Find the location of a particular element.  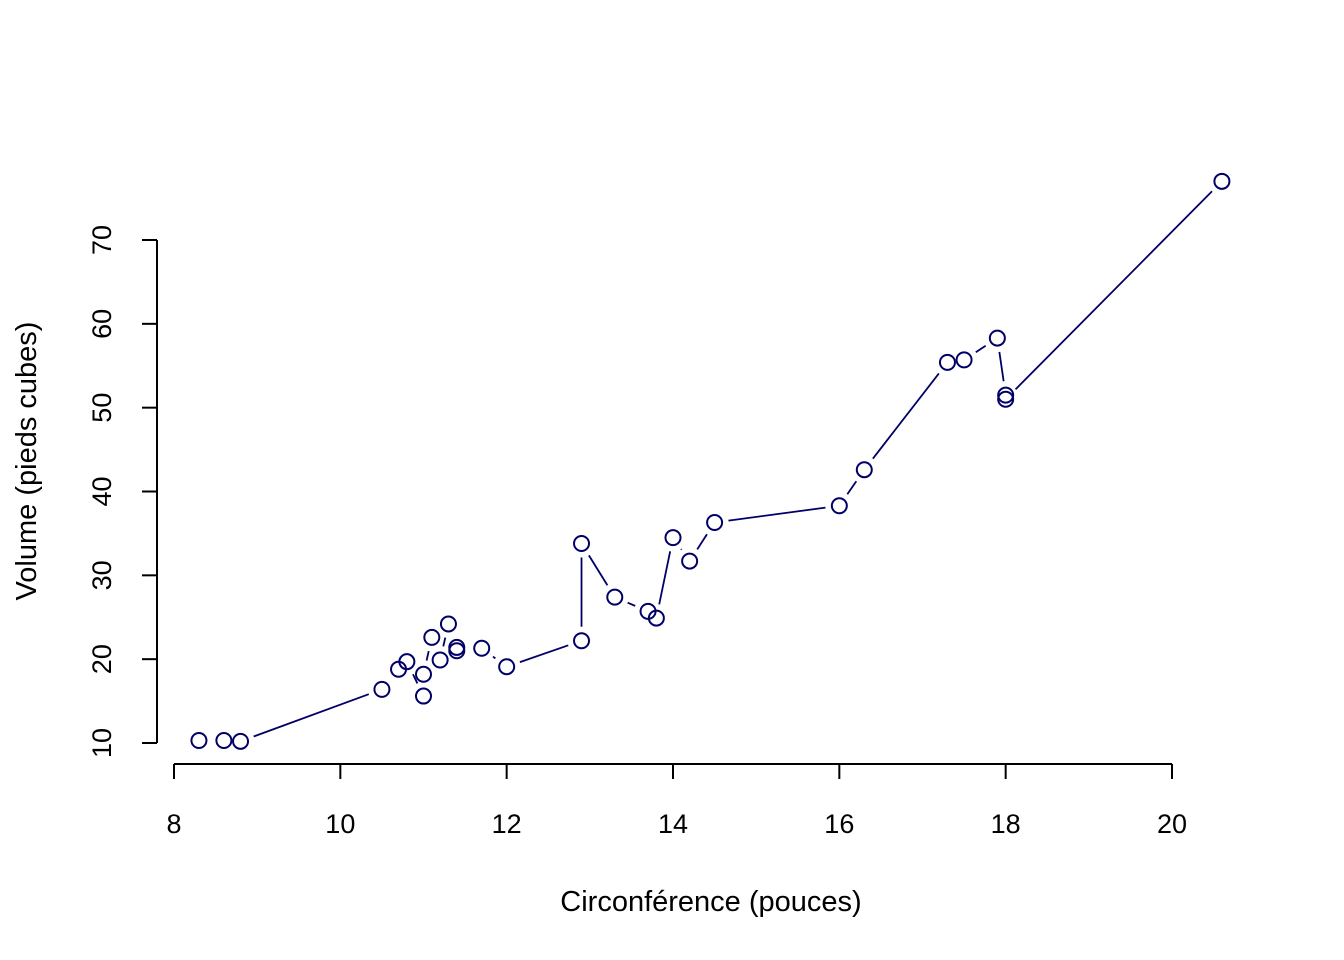

x-axis-title: Circonférence (pouces) is located at coordinates (710, 902).